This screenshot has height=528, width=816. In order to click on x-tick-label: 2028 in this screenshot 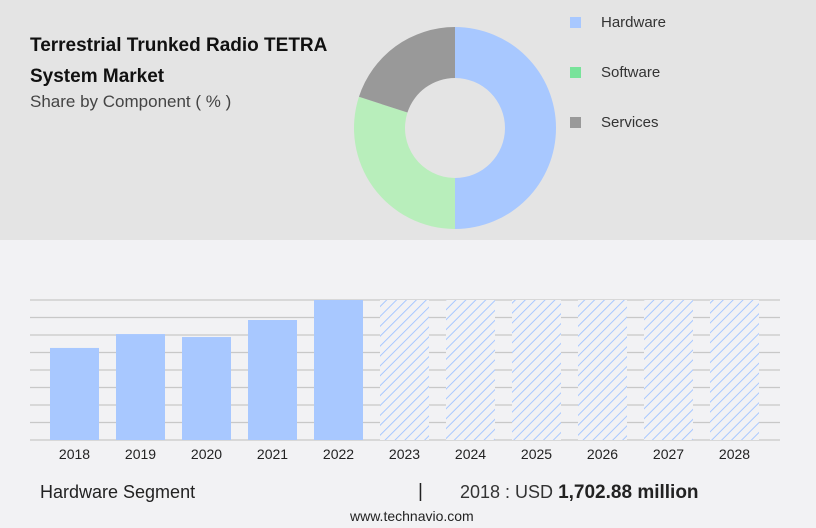, I will do `click(734, 454)`.